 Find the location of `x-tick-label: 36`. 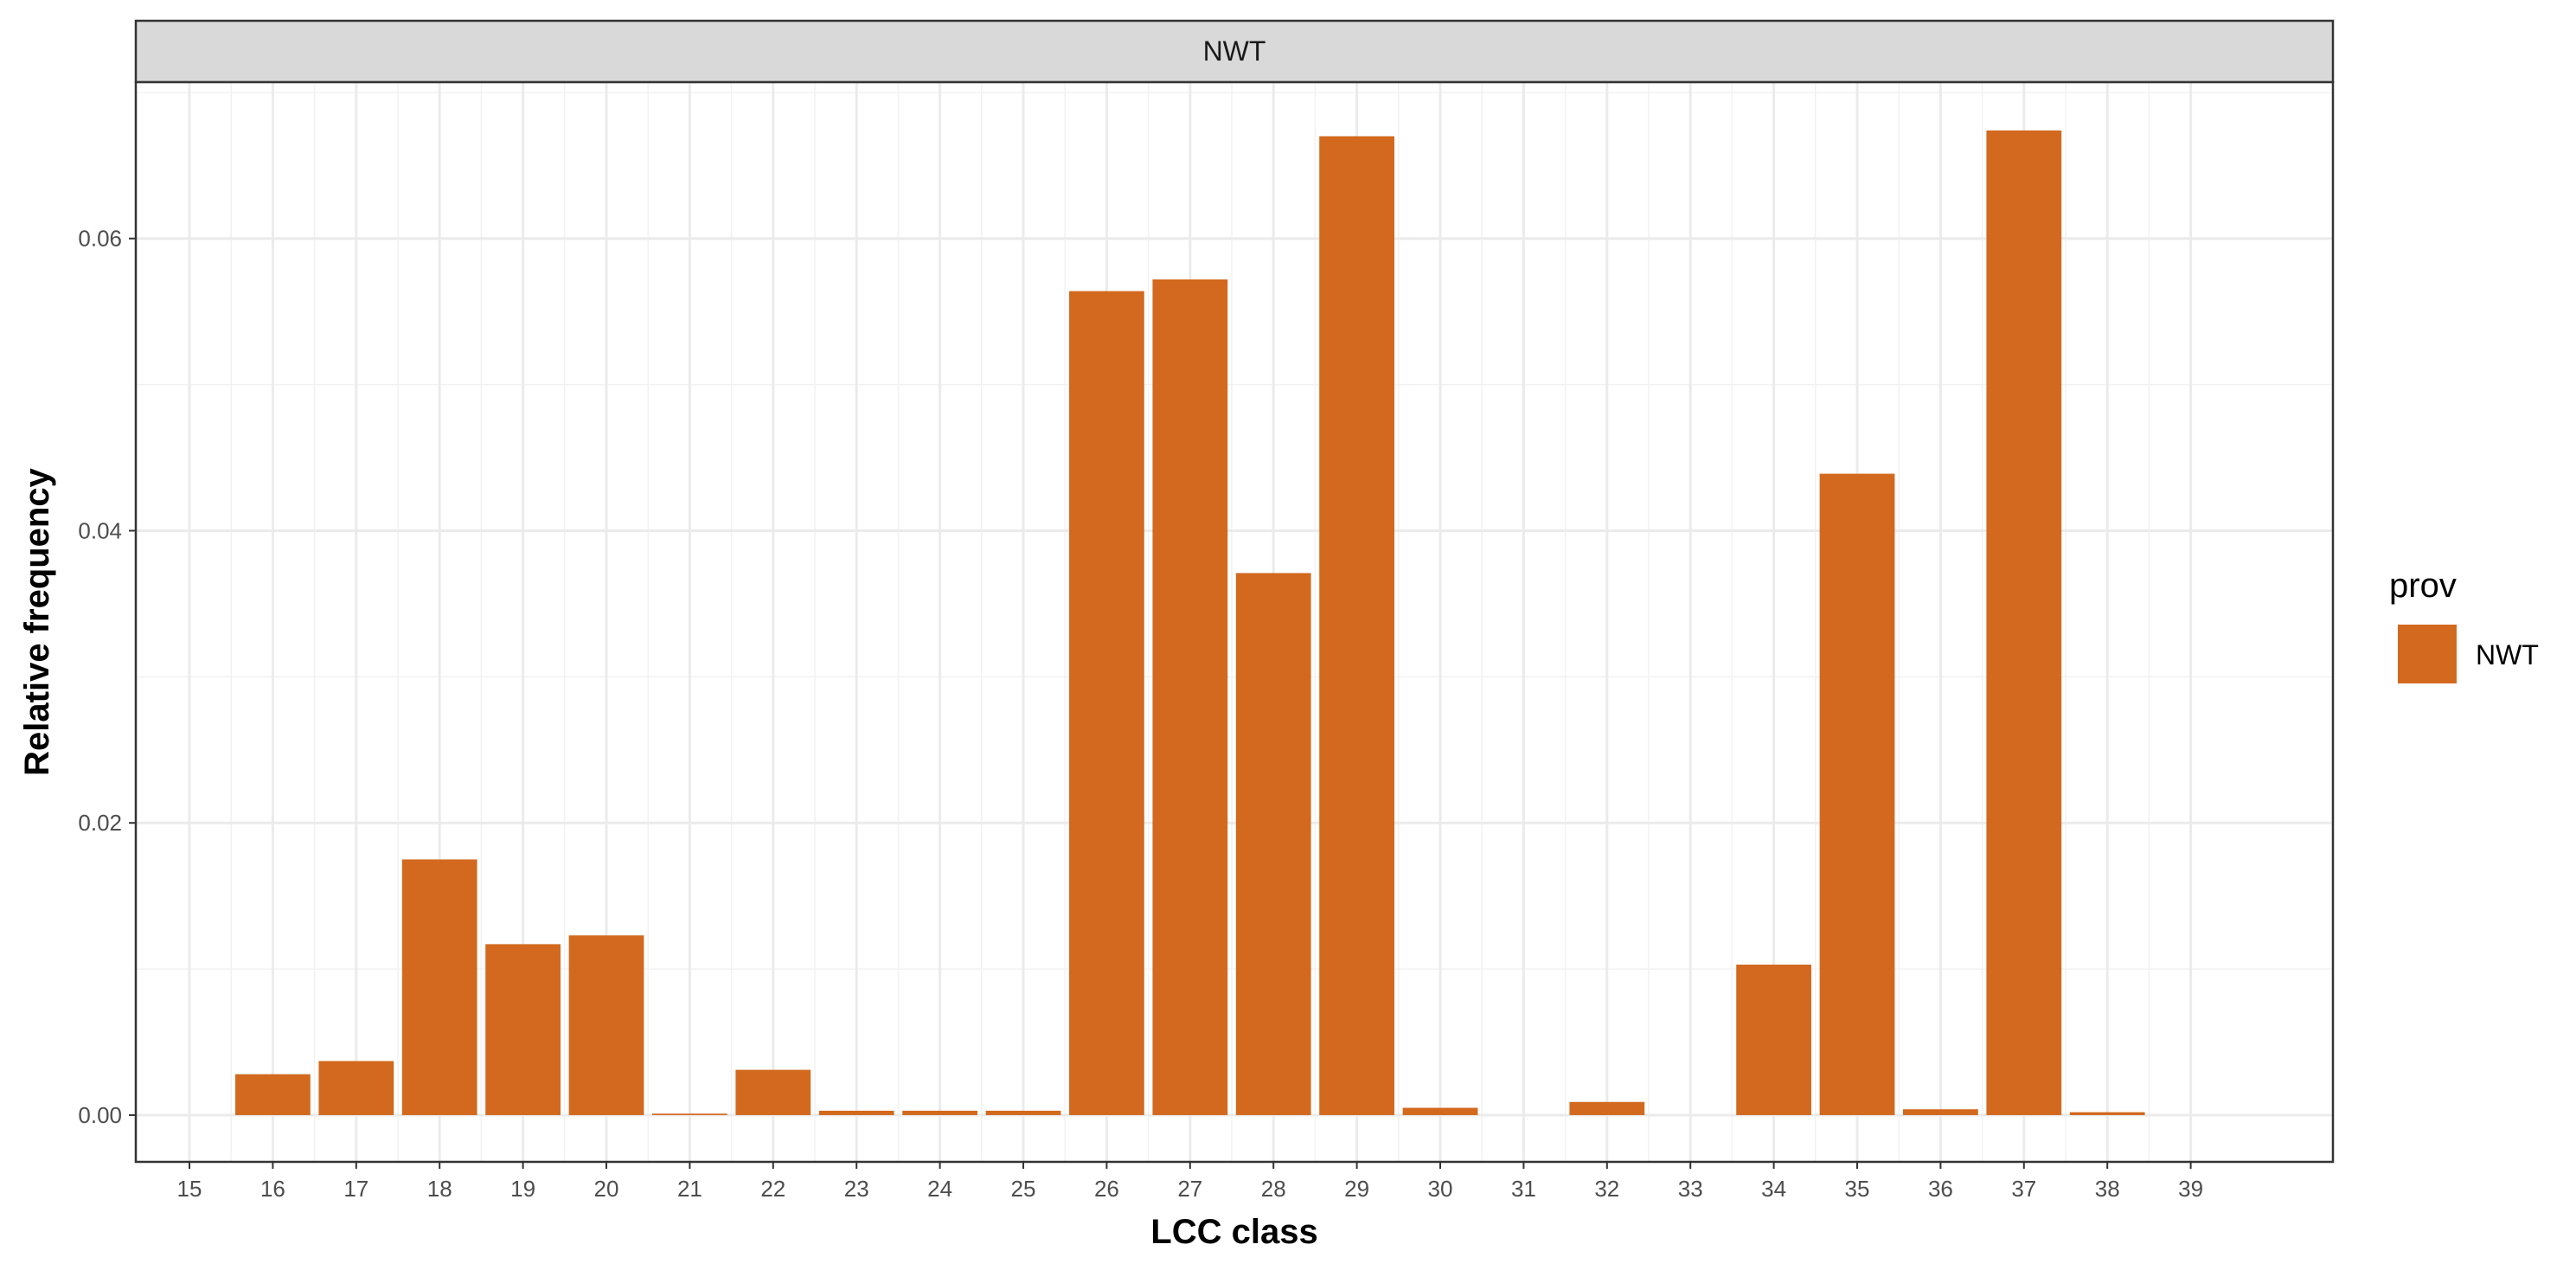

x-tick-label: 36 is located at coordinates (1940, 1189).